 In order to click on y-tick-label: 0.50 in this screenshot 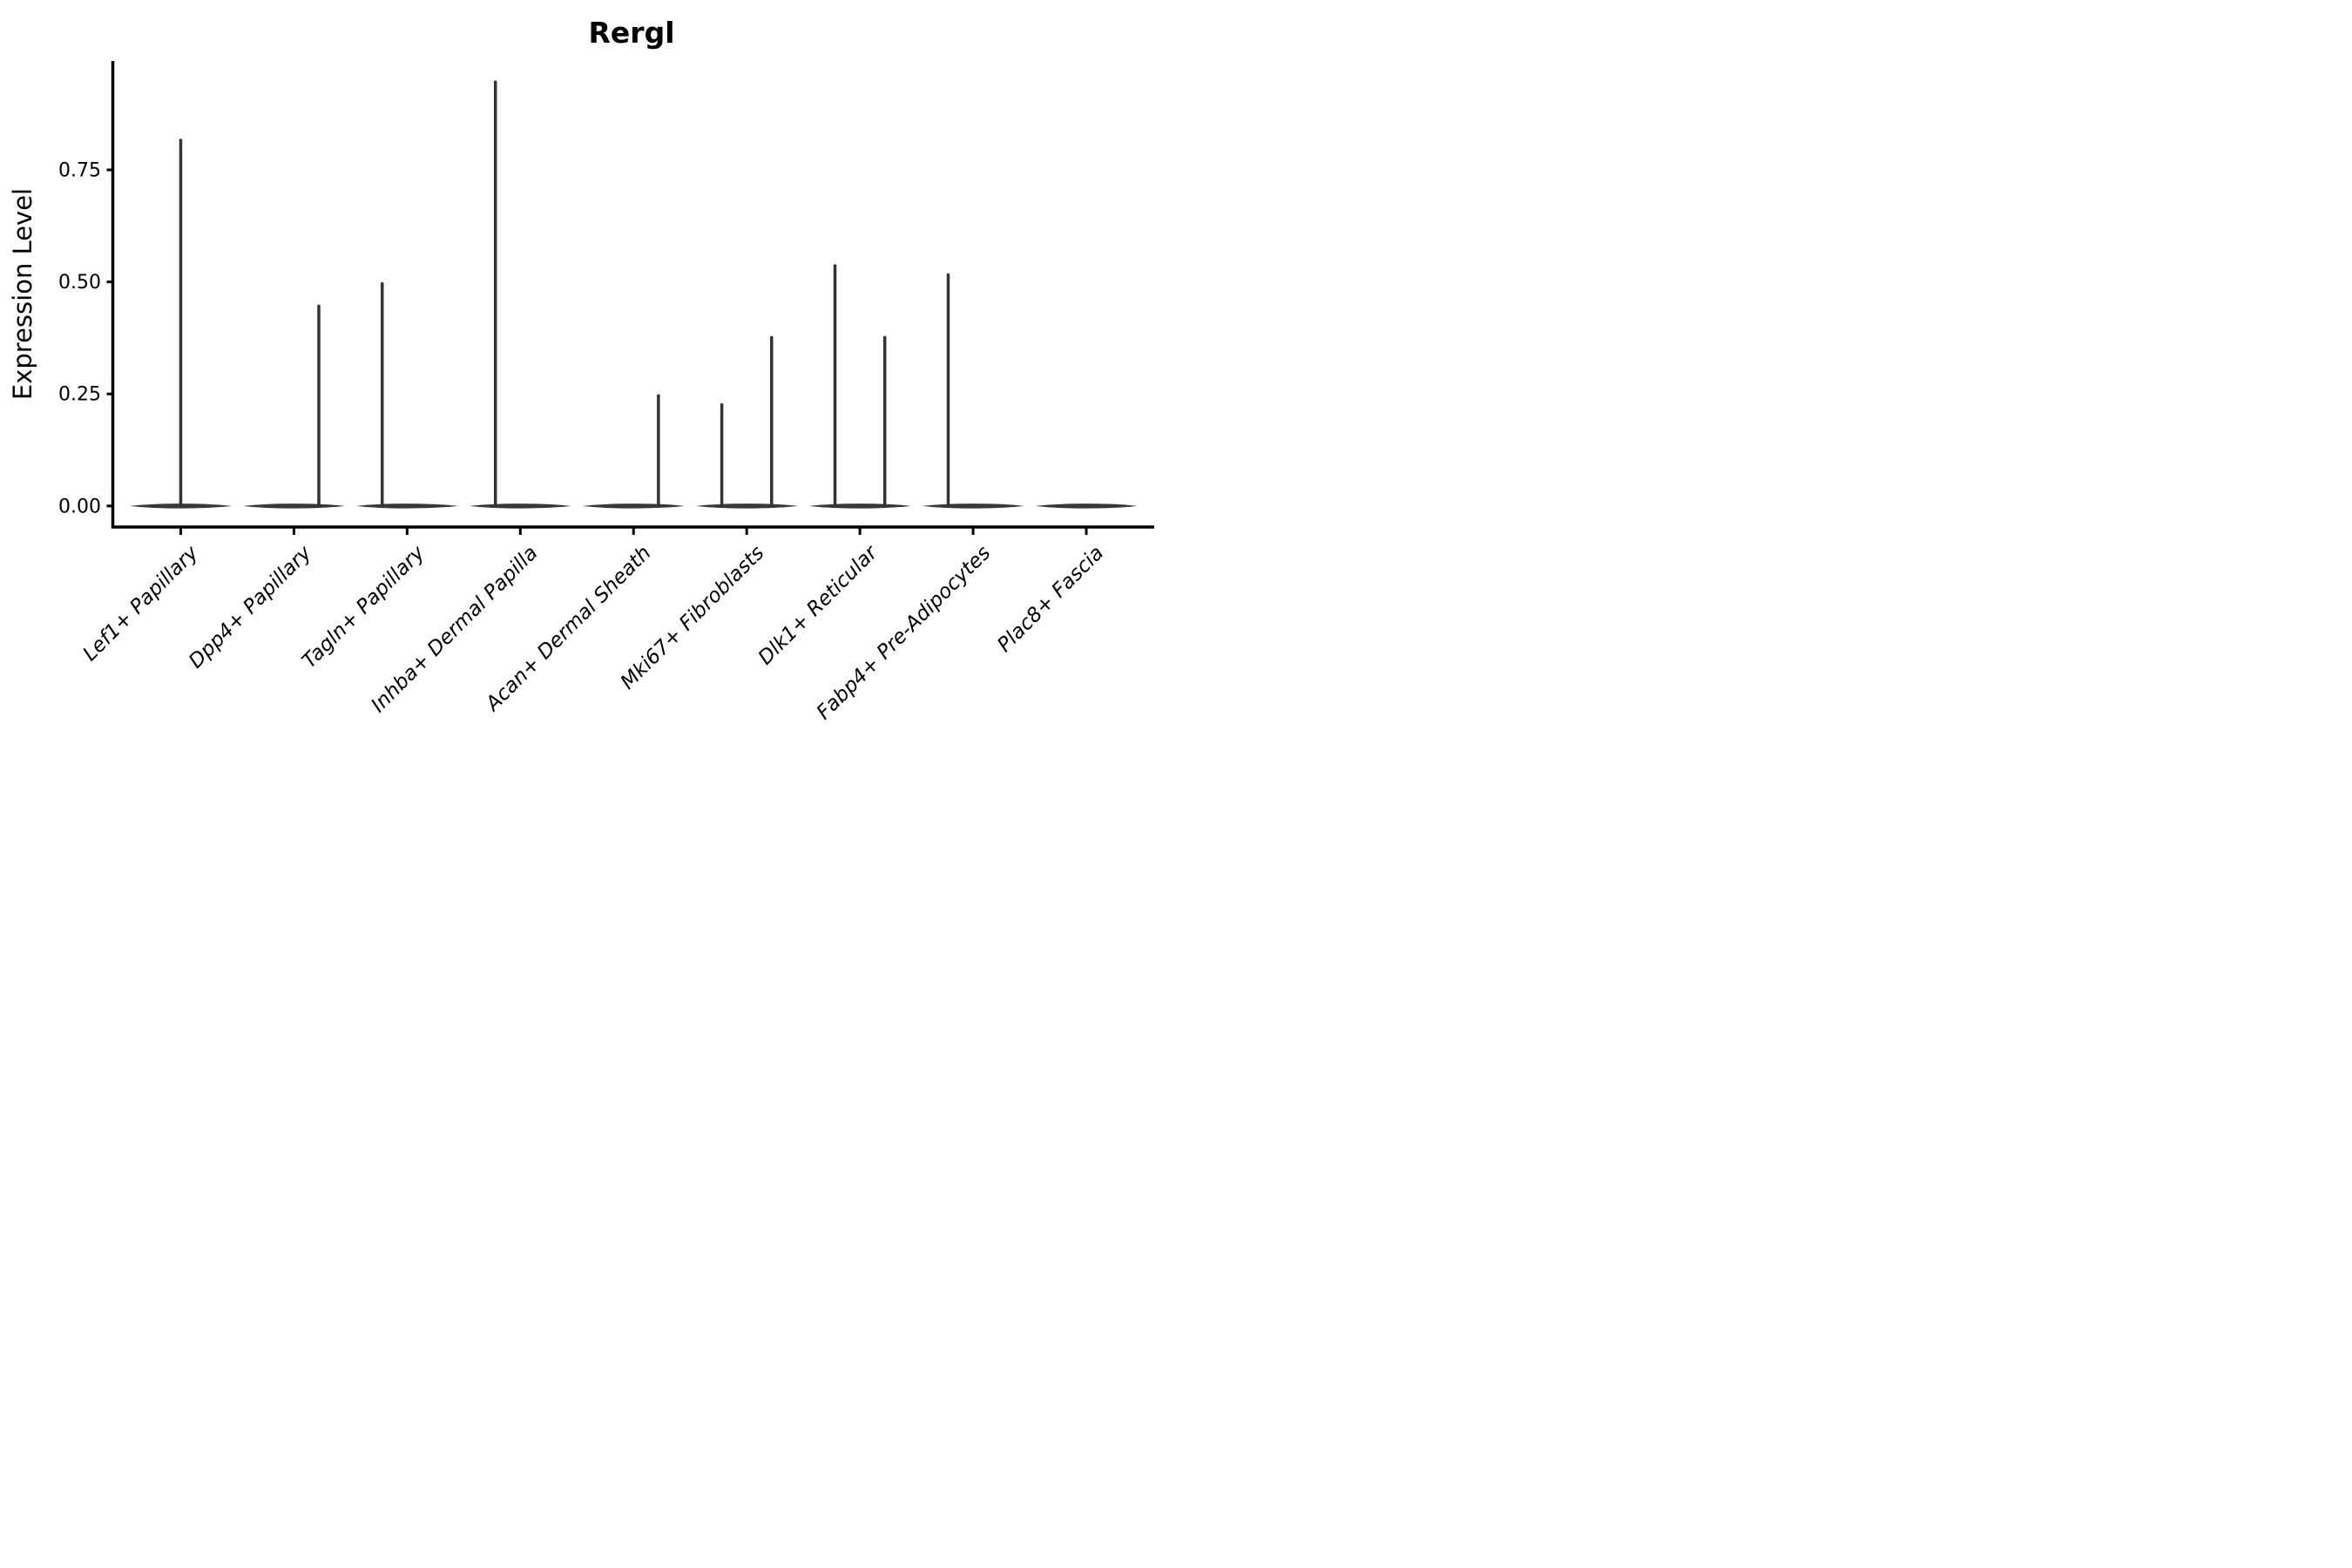, I will do `click(79, 283)`.